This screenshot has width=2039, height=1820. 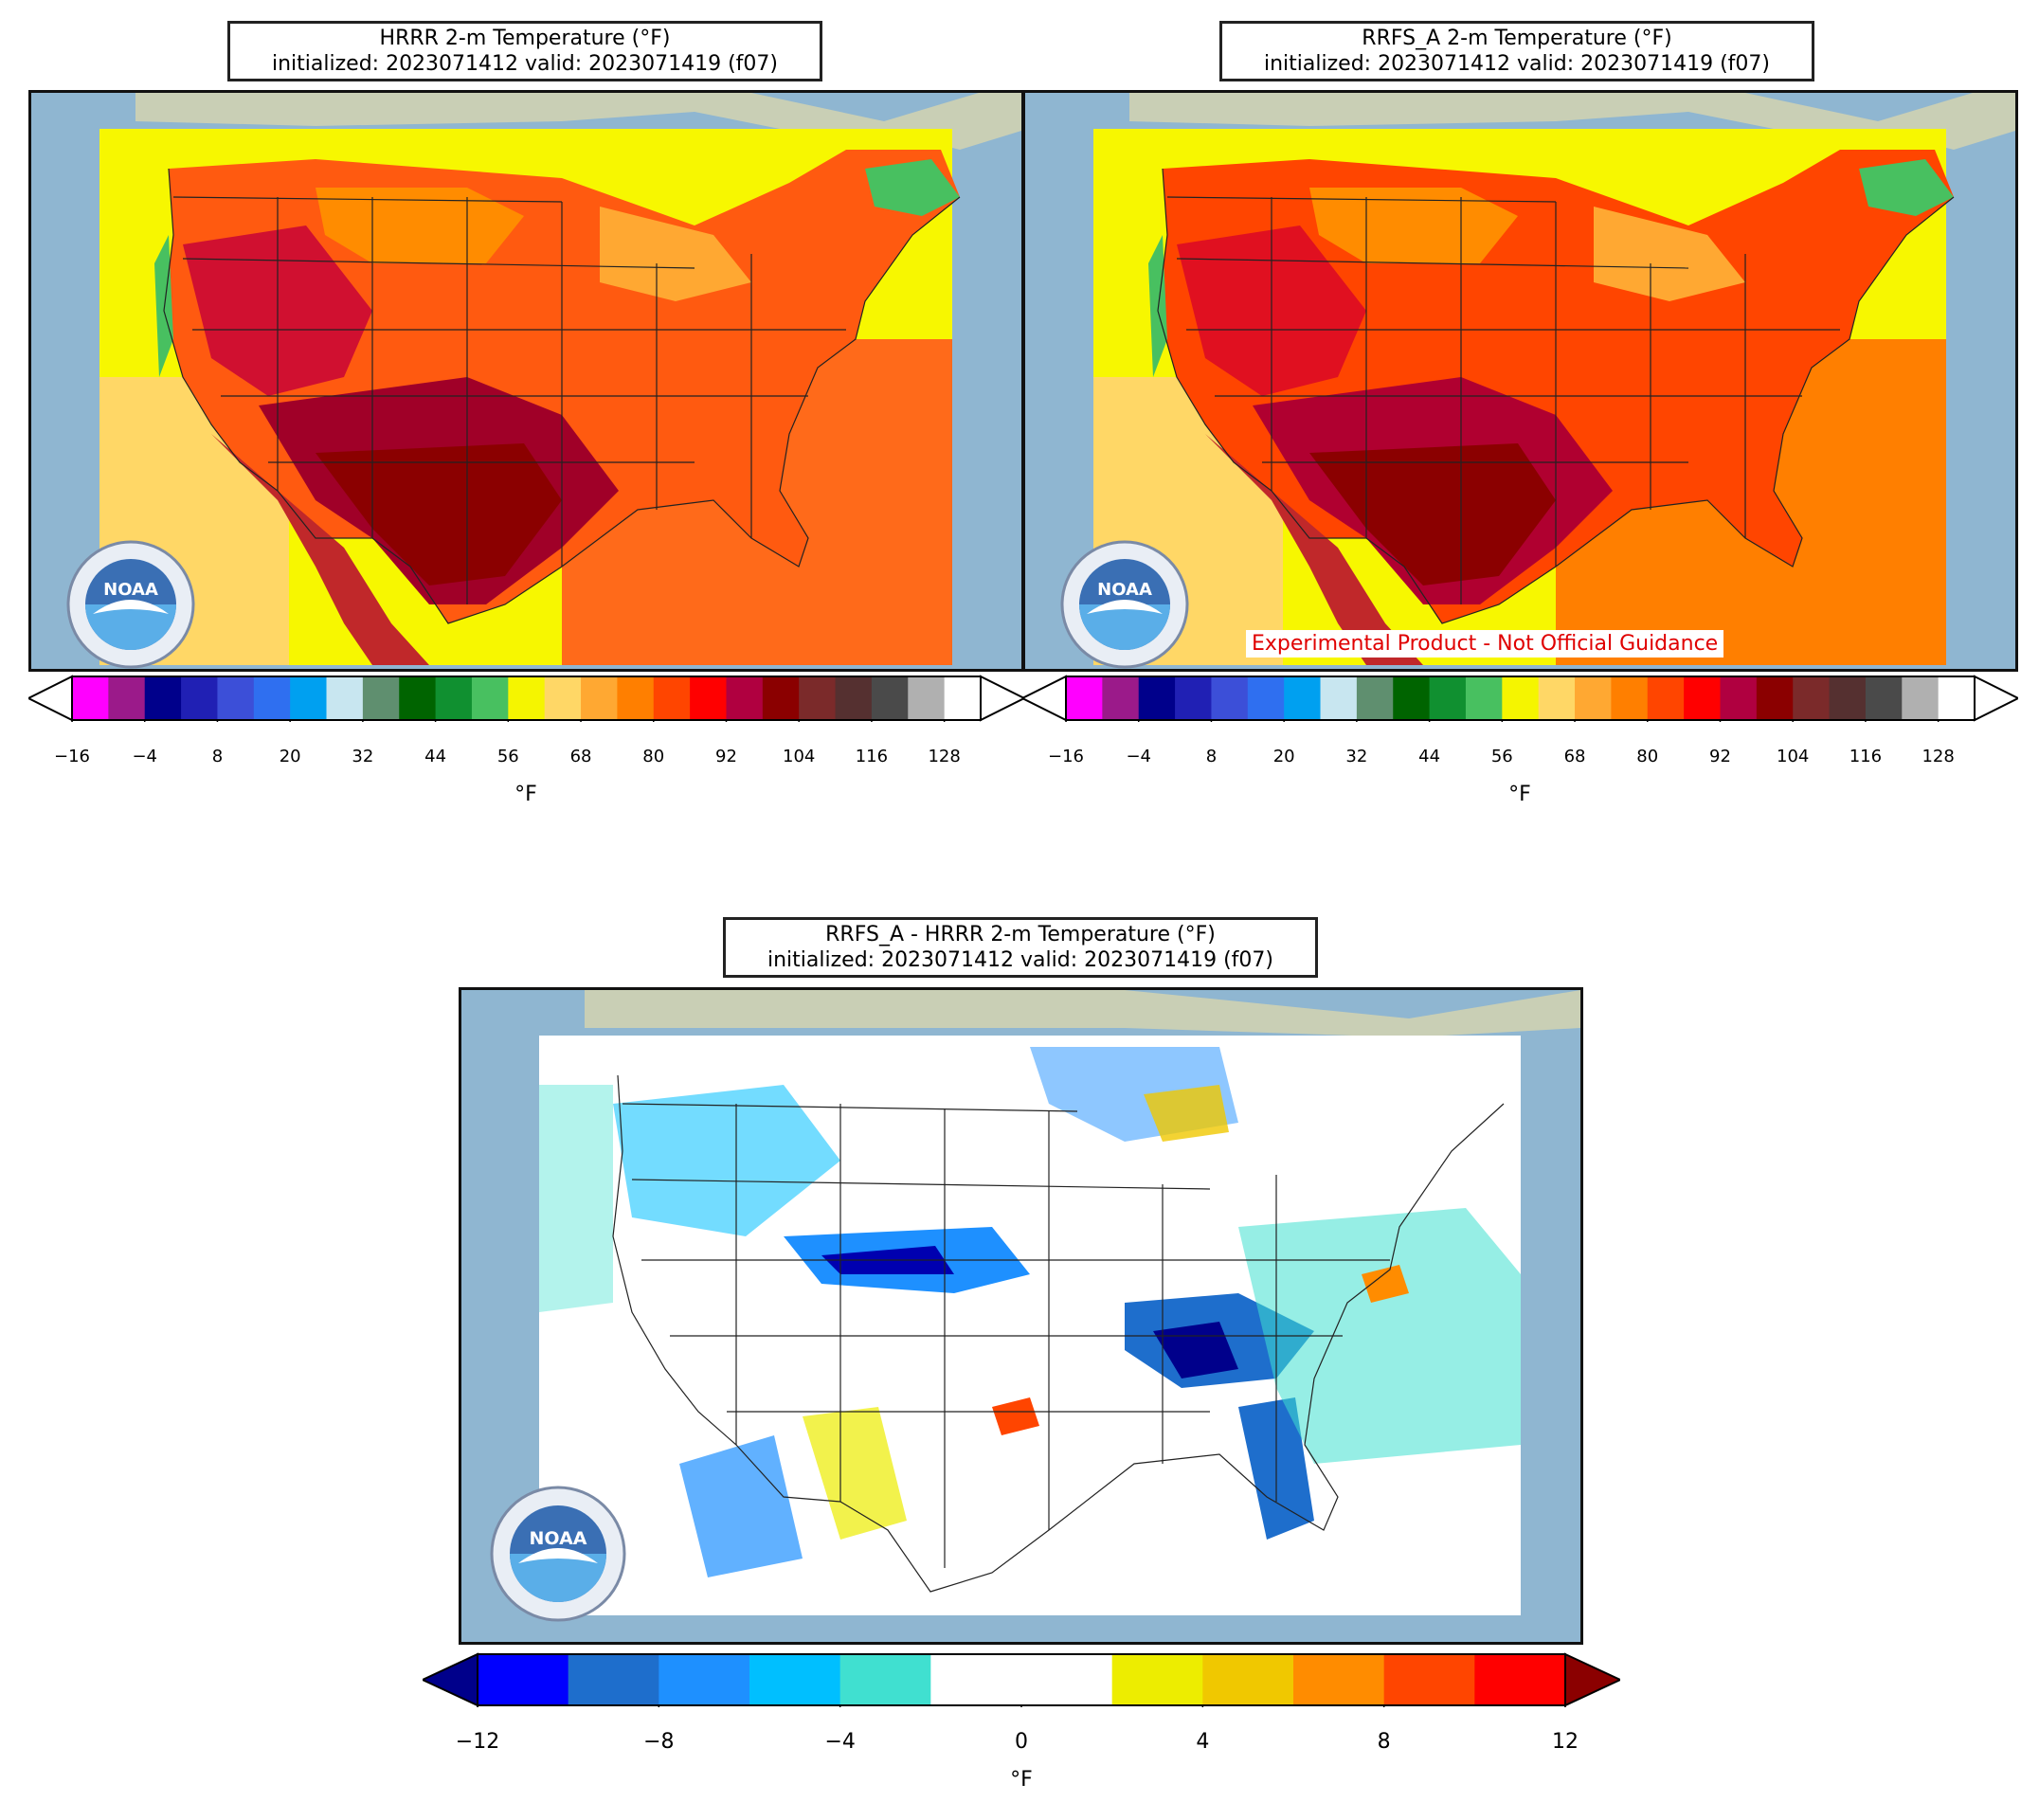 What do you see at coordinates (1283, 757) in the screenshot?
I see `rrfs-colorbar-tick-label: 20` at bounding box center [1283, 757].